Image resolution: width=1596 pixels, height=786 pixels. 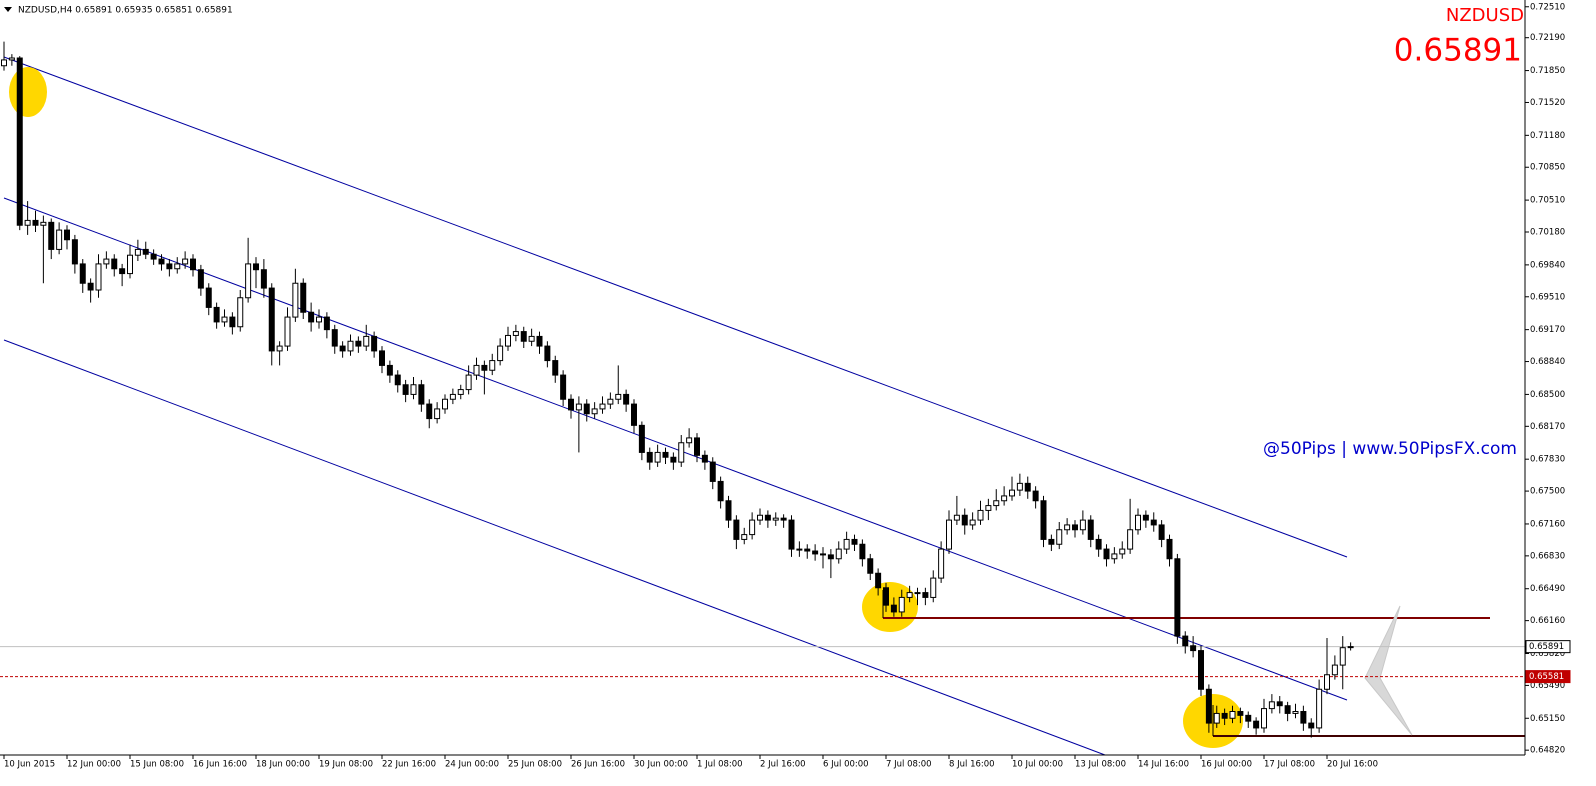 I want to click on level-box, so click(x=1548, y=647).